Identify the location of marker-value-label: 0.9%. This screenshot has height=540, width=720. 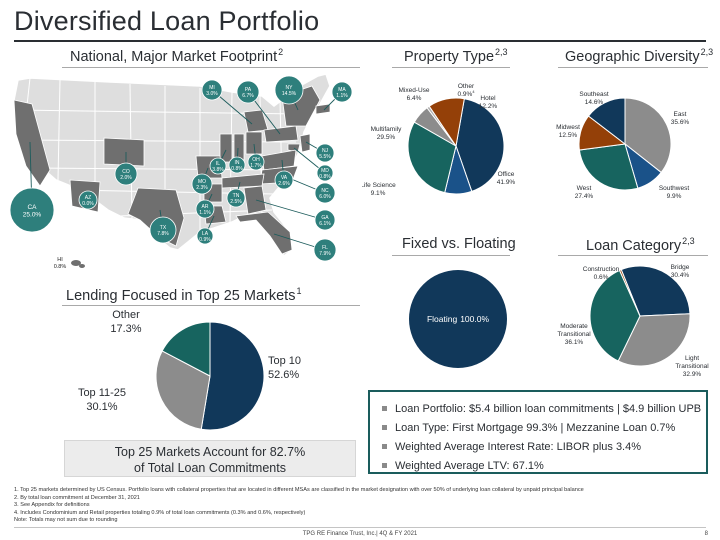
(205, 240).